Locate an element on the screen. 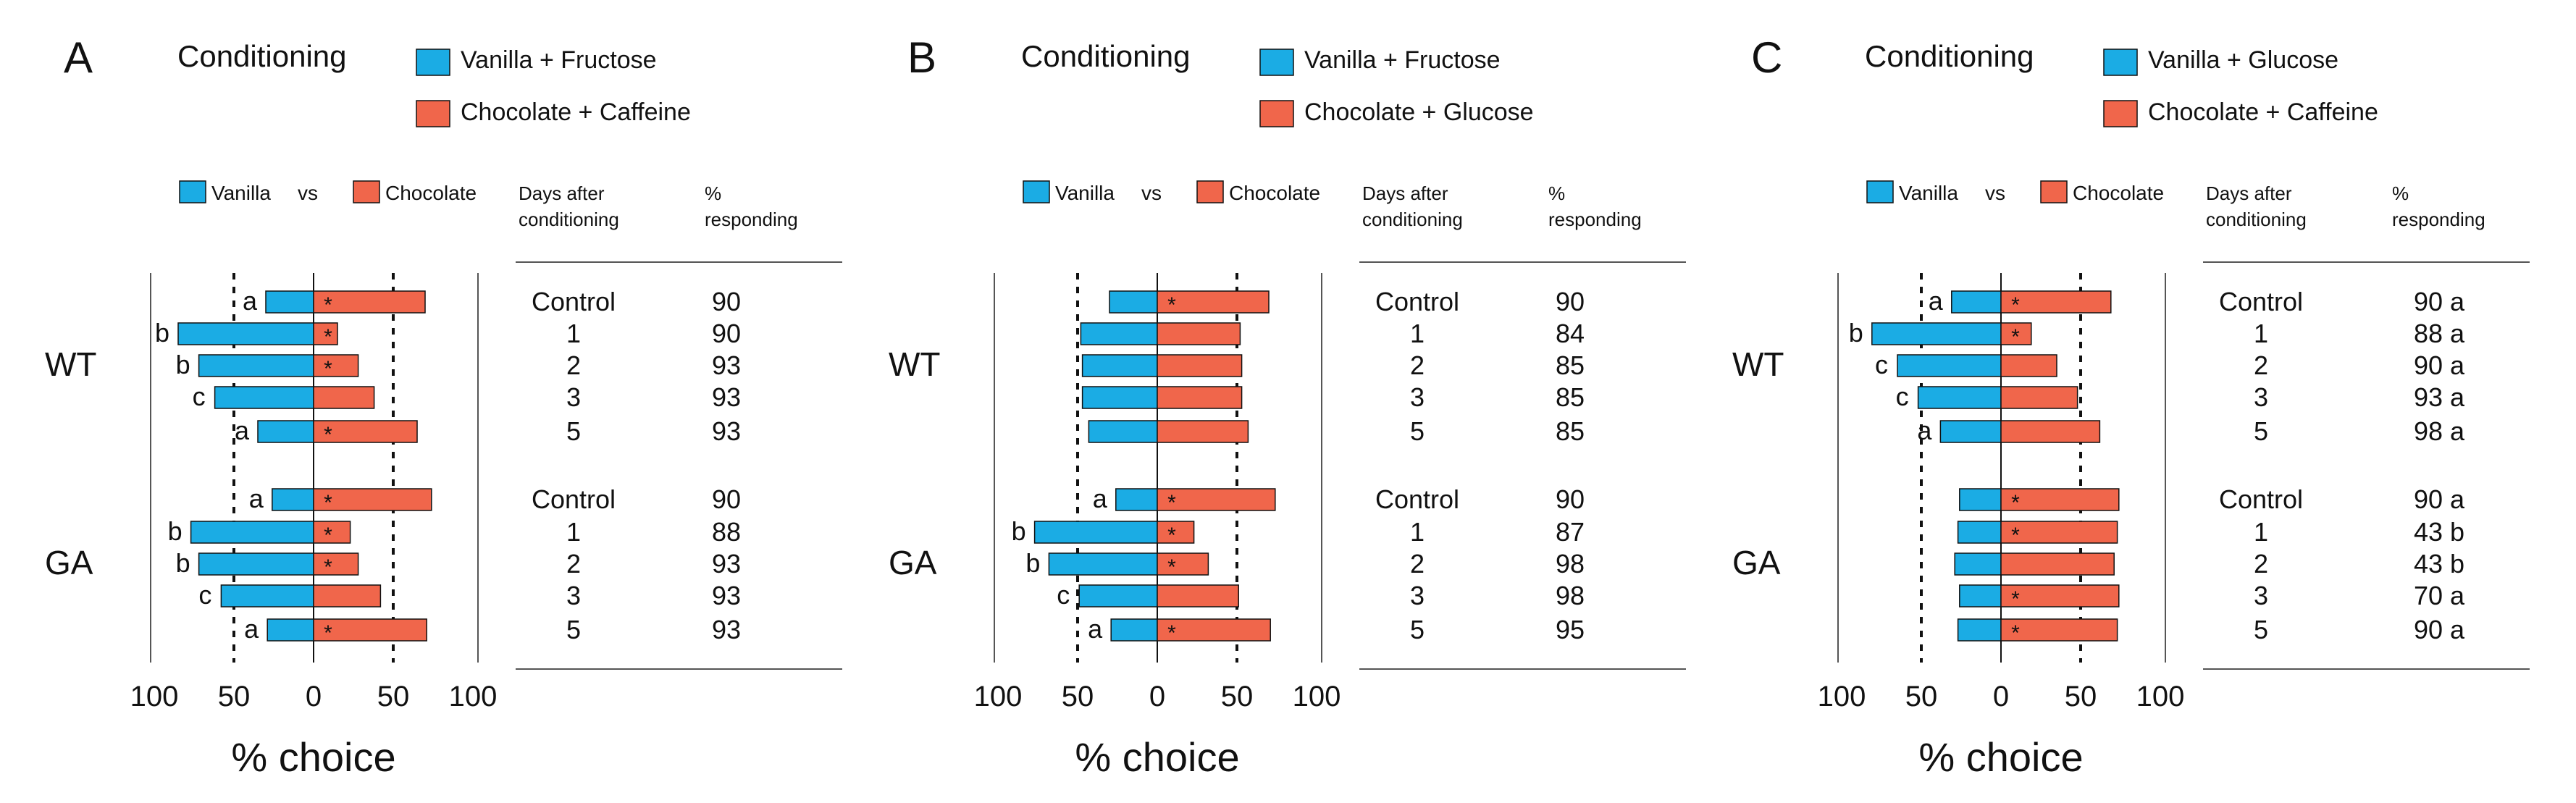 The image size is (2576, 803). table-pct: 88 a is located at coordinates (2439, 333).